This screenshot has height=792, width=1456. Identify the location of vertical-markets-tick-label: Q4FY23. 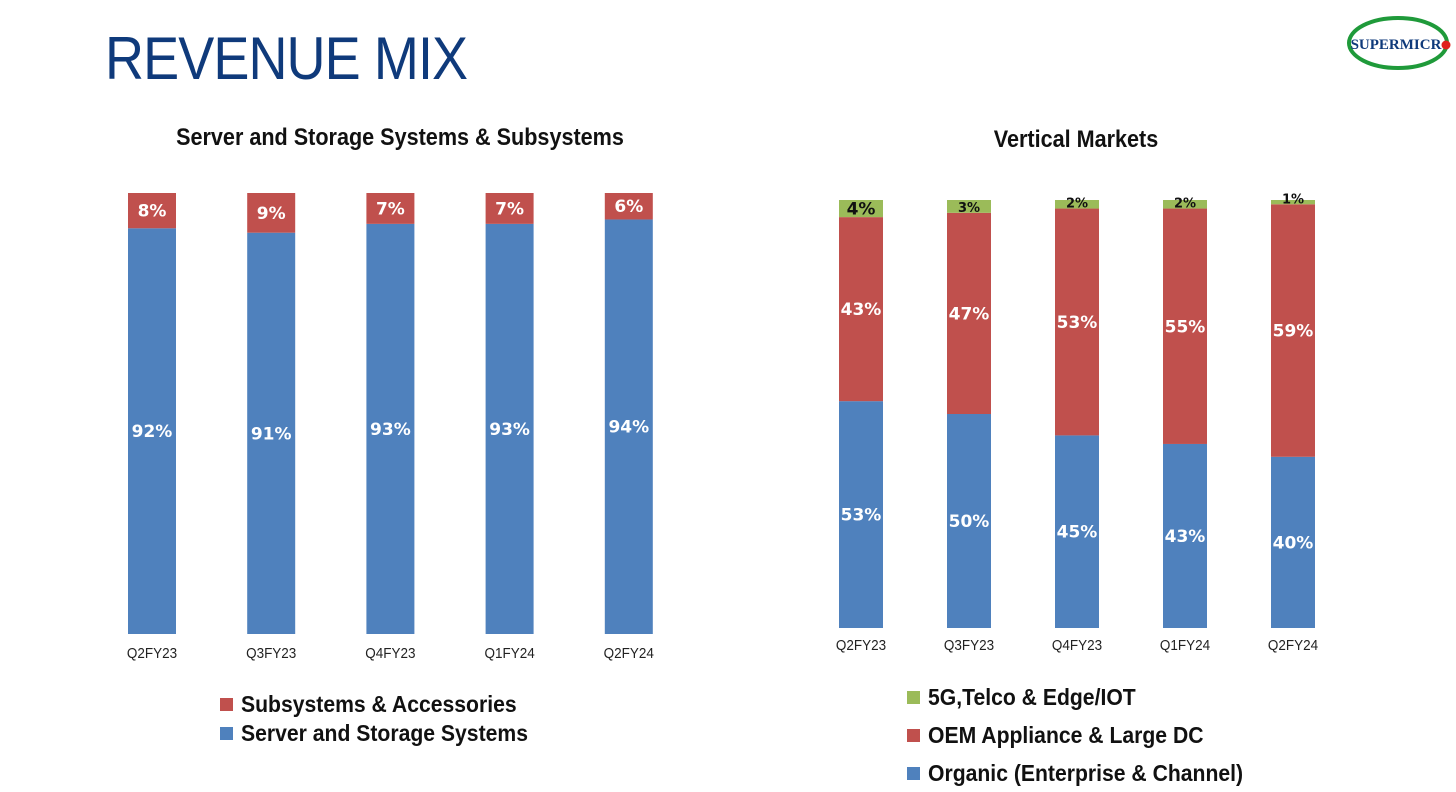
(1077, 645).